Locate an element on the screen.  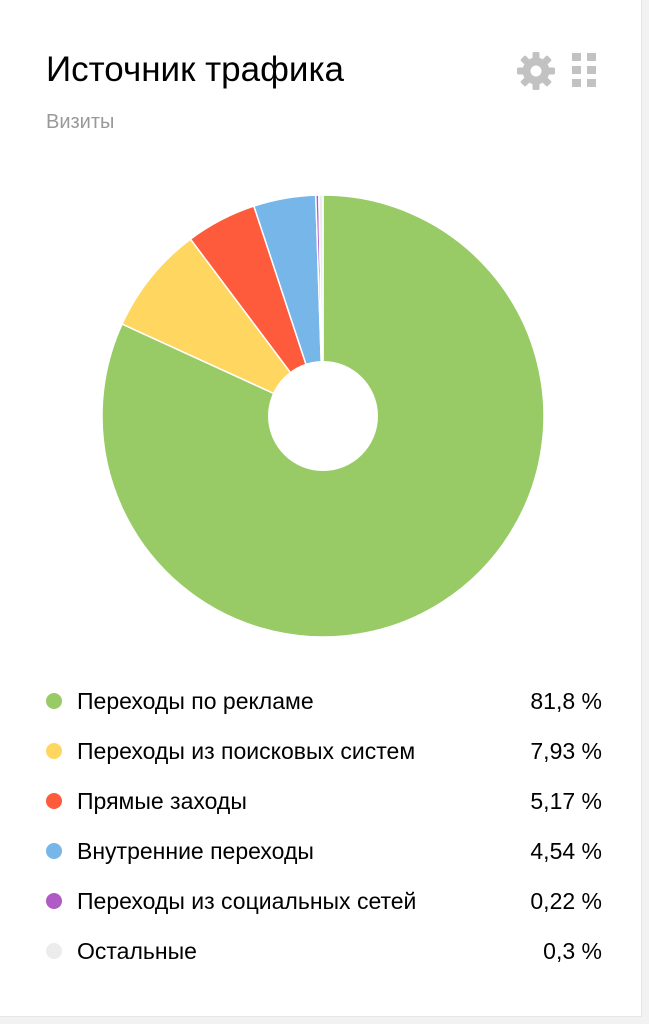
legend-item: Переходы из поисковых систем 7,93 % is located at coordinates (324, 751).